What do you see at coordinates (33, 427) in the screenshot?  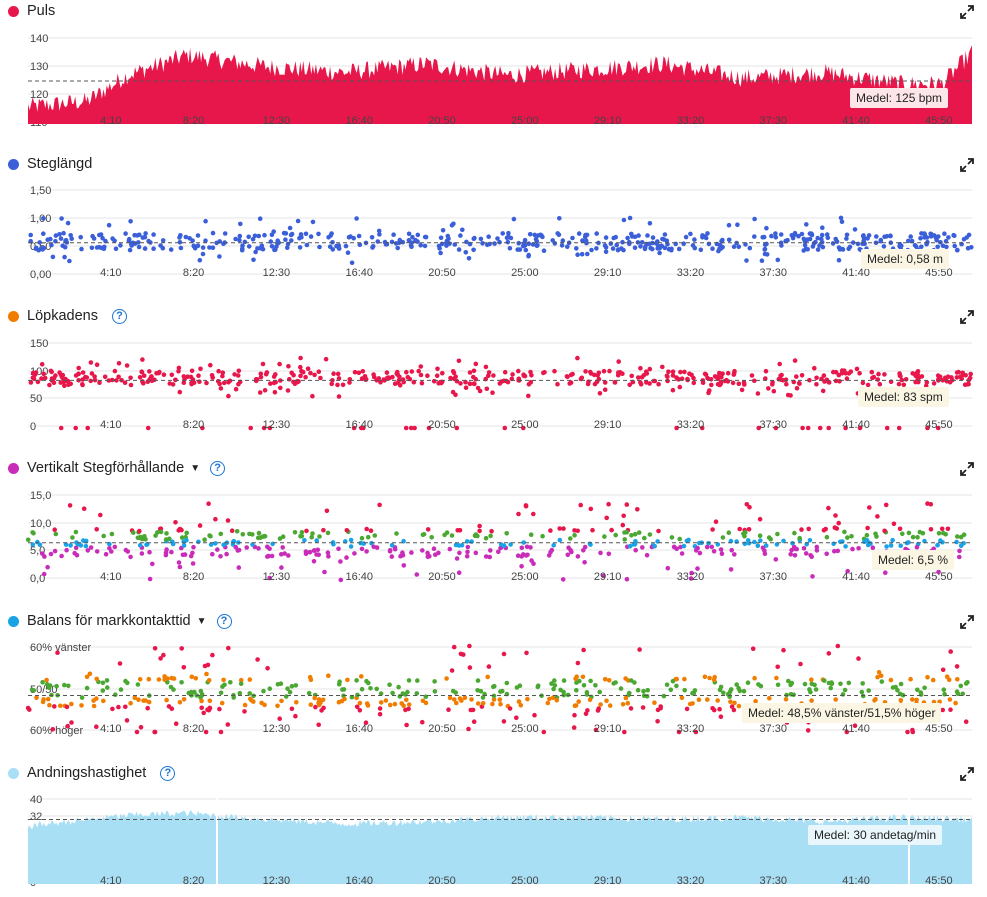 I see `y-tick-label: 0` at bounding box center [33, 427].